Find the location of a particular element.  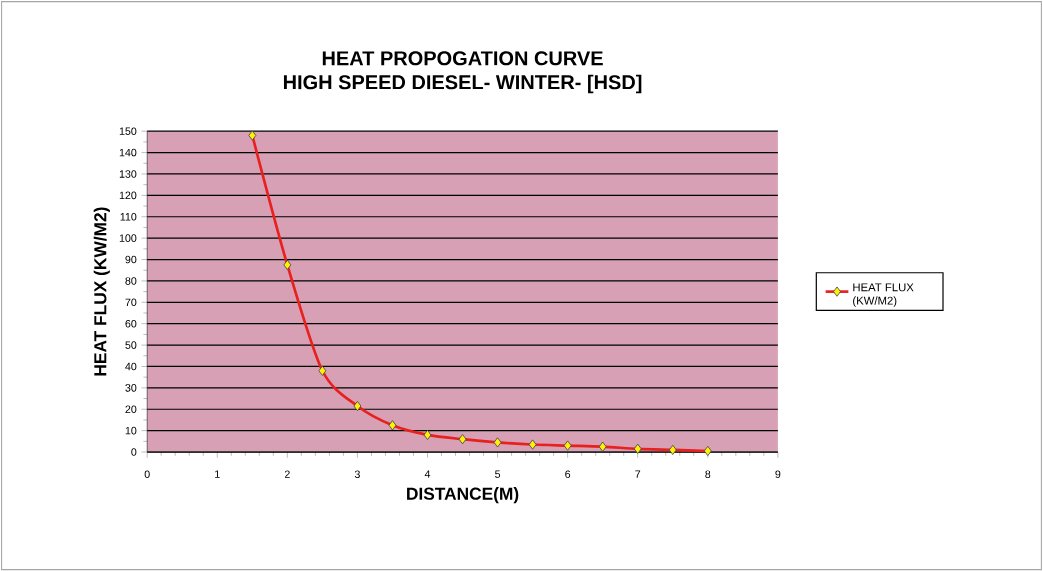

legend-label: HEAT FLUX (KW/M2) is located at coordinates (883, 295).